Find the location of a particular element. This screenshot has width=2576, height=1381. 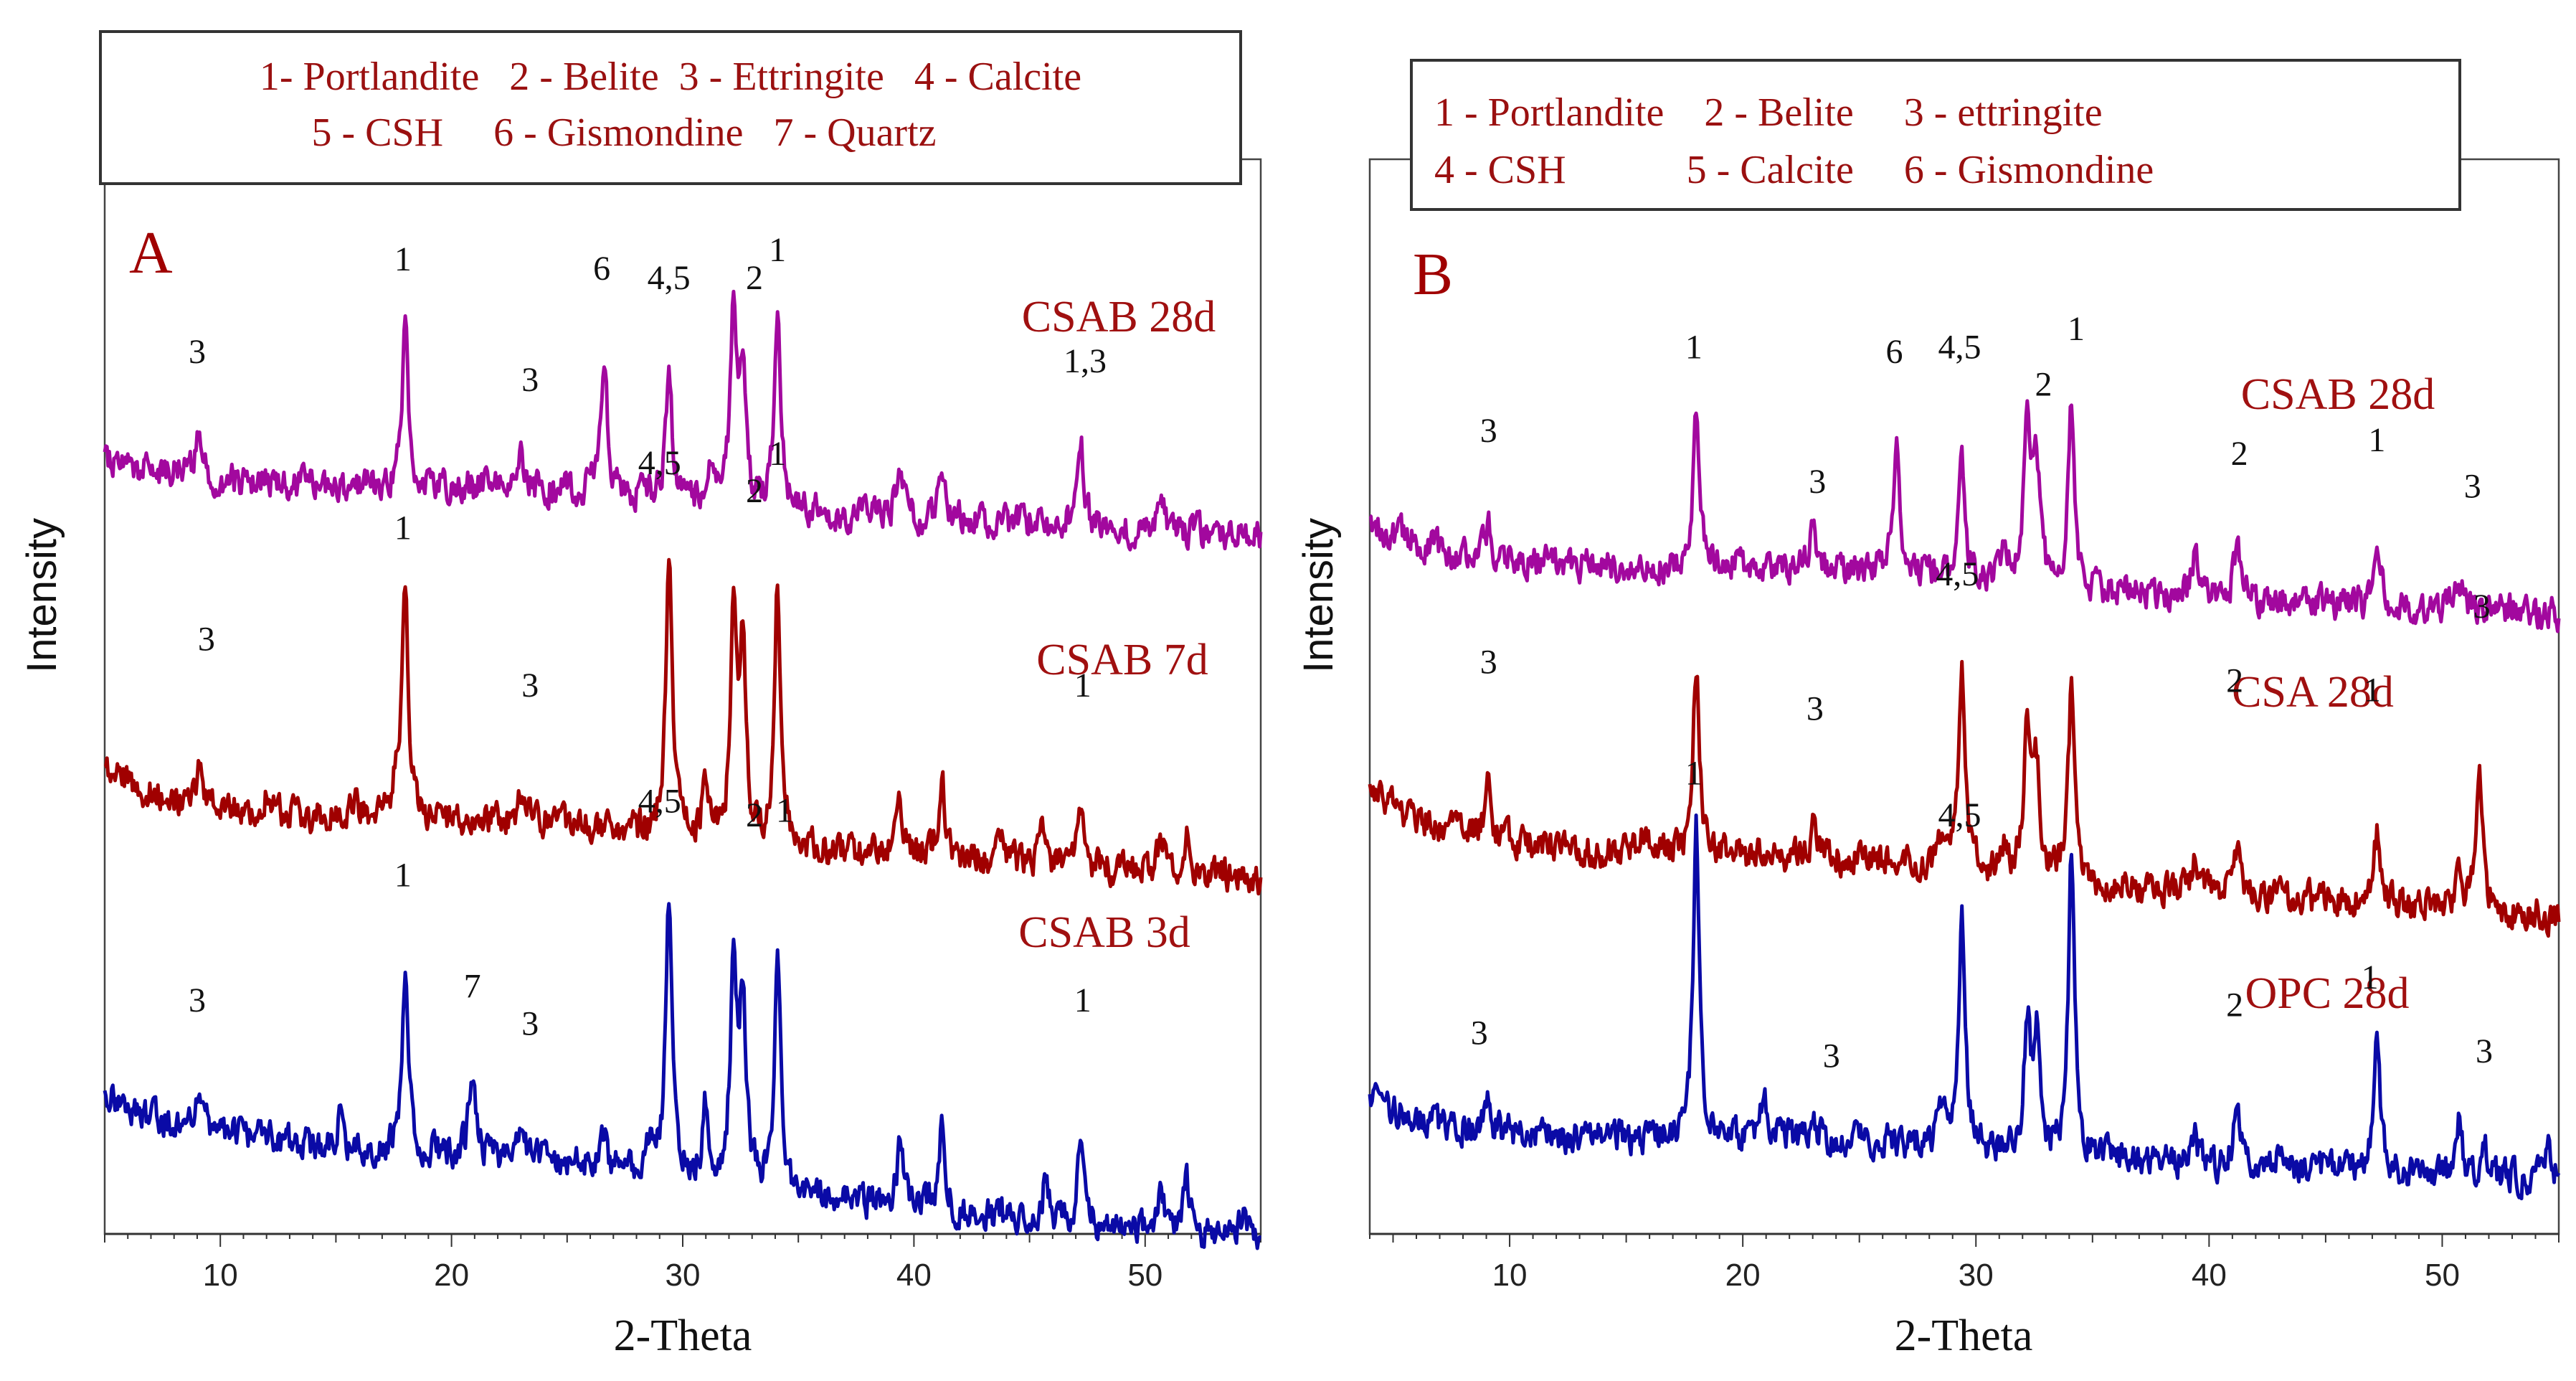

panel-a-ylabel: Intensity is located at coordinates (42, 595).